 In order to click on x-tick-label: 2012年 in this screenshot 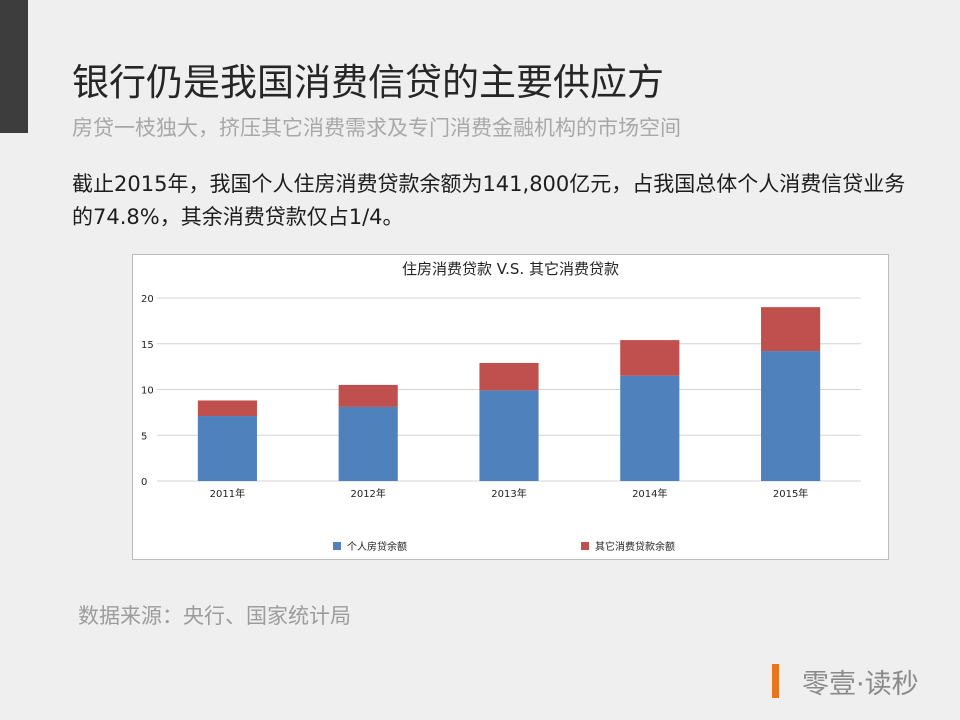, I will do `click(367, 493)`.